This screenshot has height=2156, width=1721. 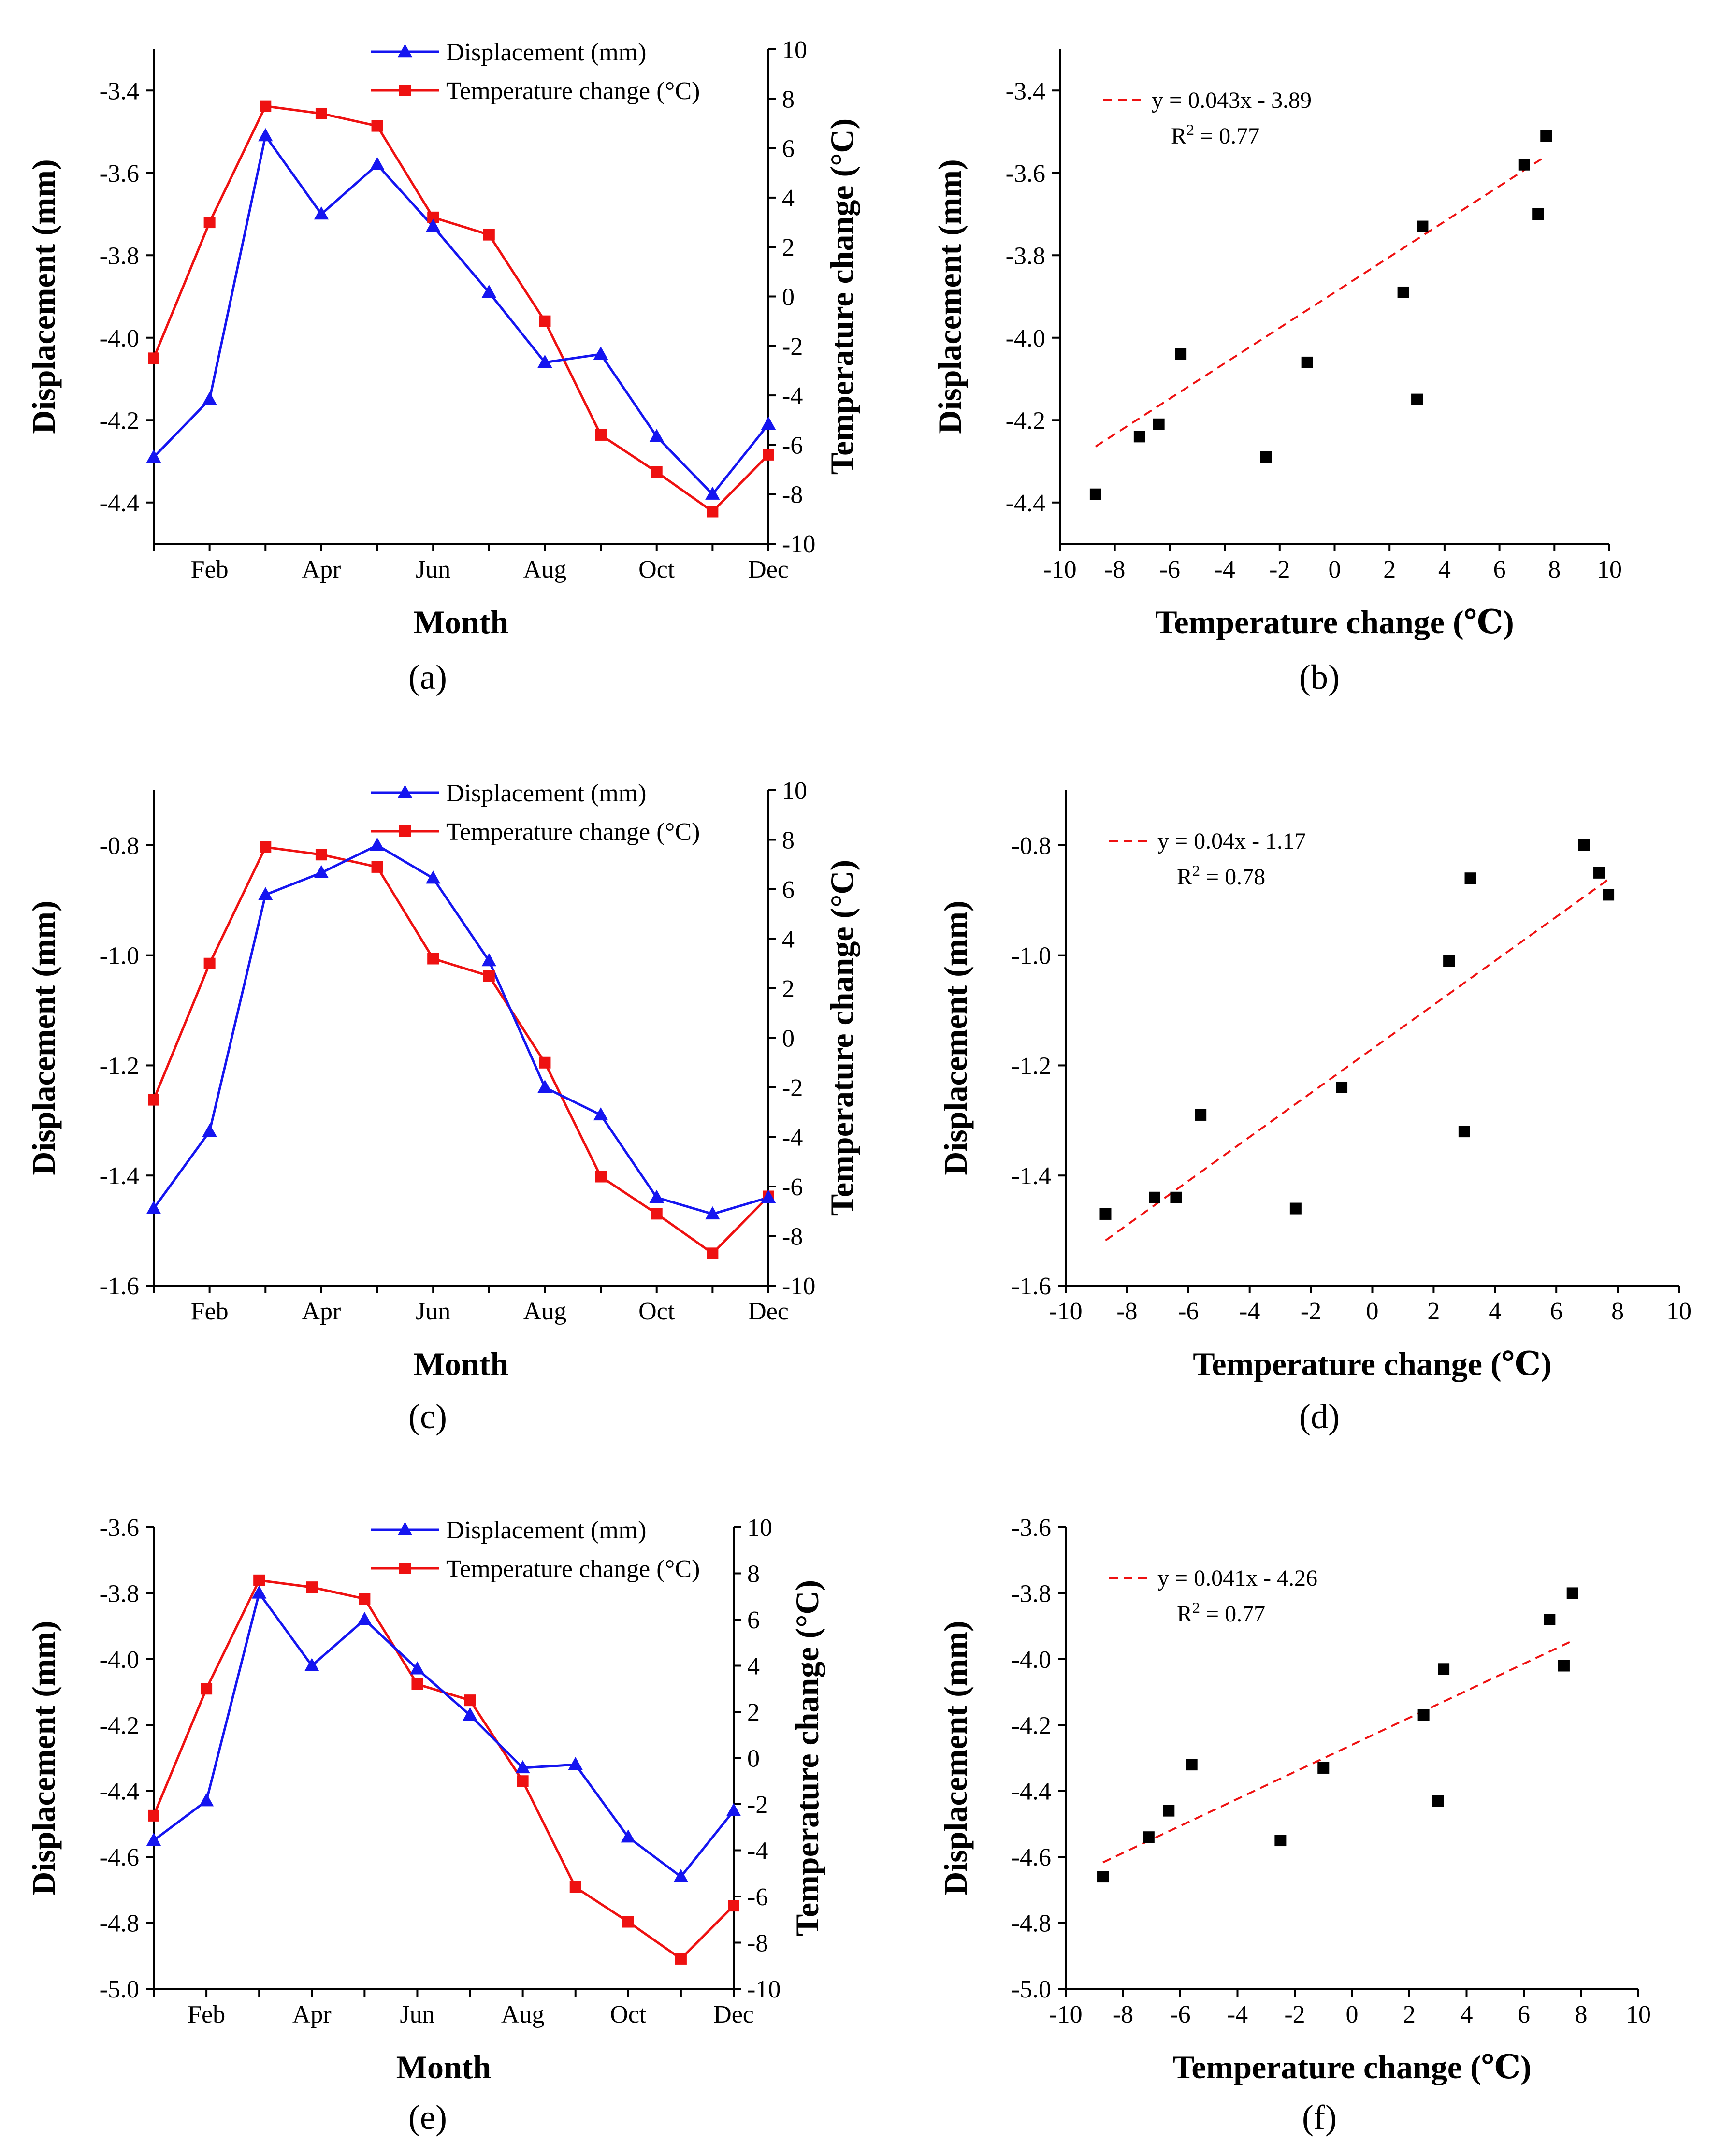 What do you see at coordinates (764, 1989) in the screenshot?
I see `y2-tick-label: -10` at bounding box center [764, 1989].